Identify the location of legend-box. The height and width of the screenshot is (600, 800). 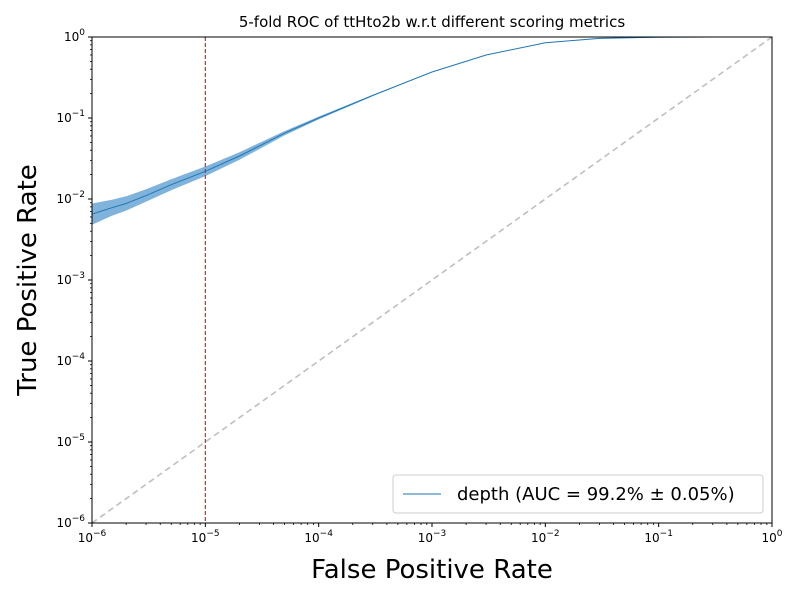
(578, 494).